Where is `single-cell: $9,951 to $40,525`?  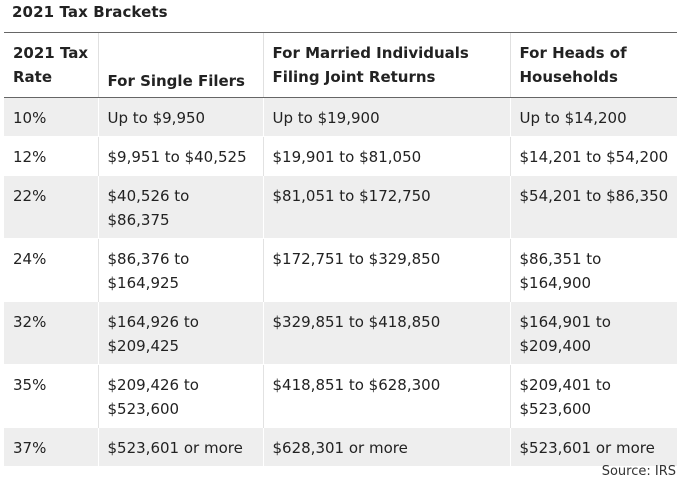 single-cell: $9,951 to $40,525 is located at coordinates (180, 156).